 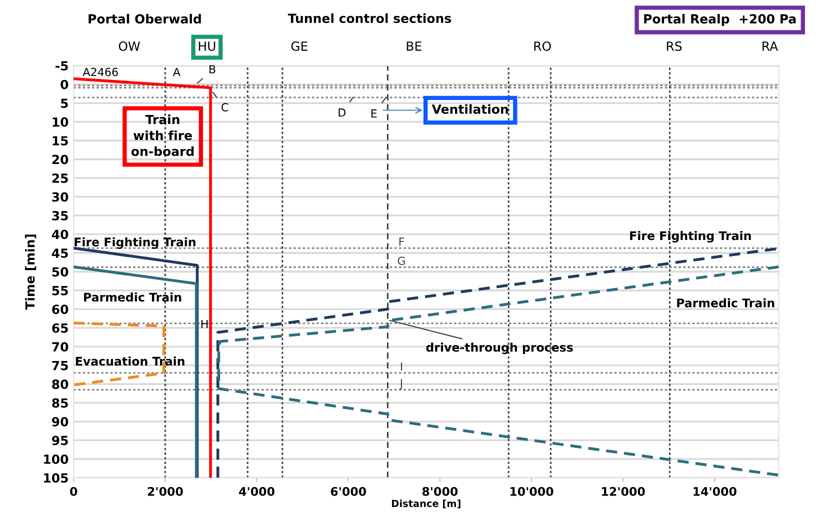 I want to click on y-tick-label: 30, so click(x=60, y=197).